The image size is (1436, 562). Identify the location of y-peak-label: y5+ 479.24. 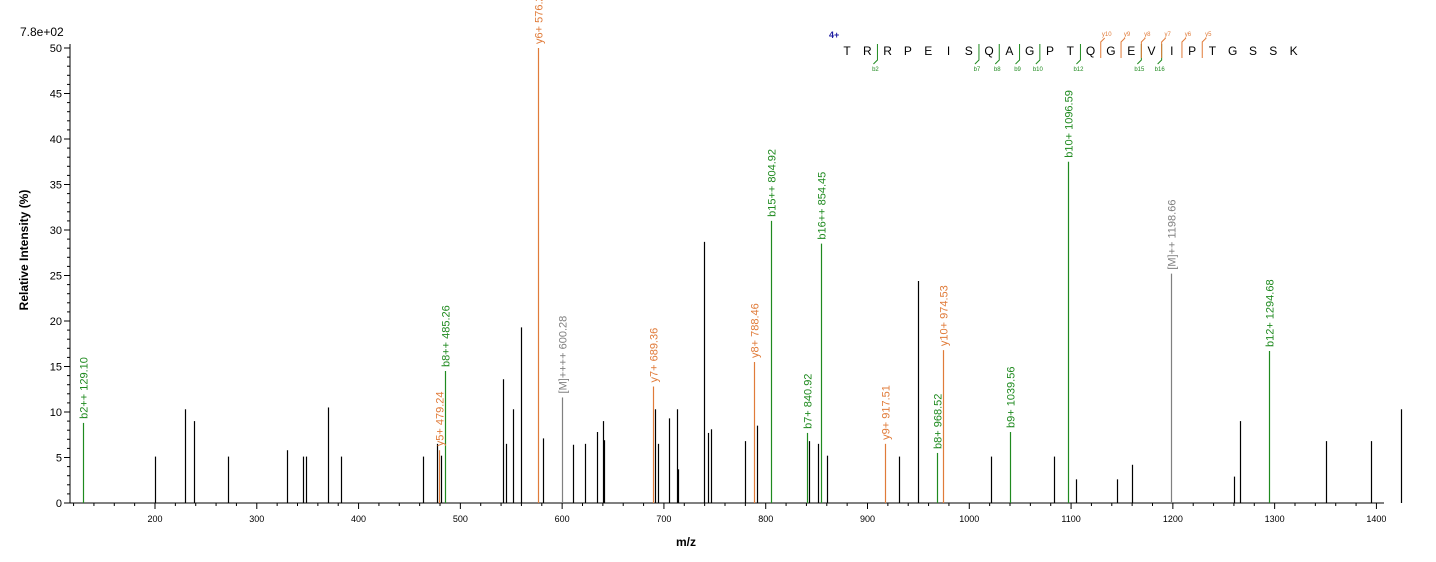
(441, 418).